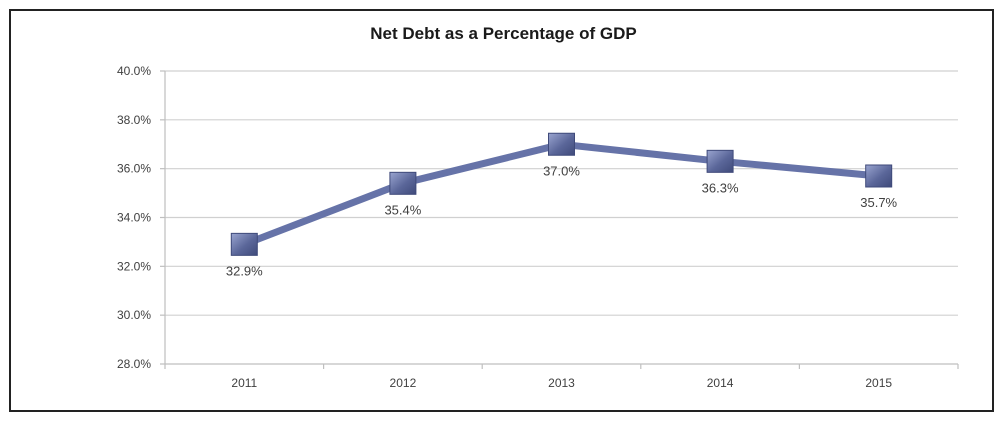 The height and width of the screenshot is (422, 1007). Describe the element at coordinates (134, 169) in the screenshot. I see `y-tick-label: 36.0%` at that location.